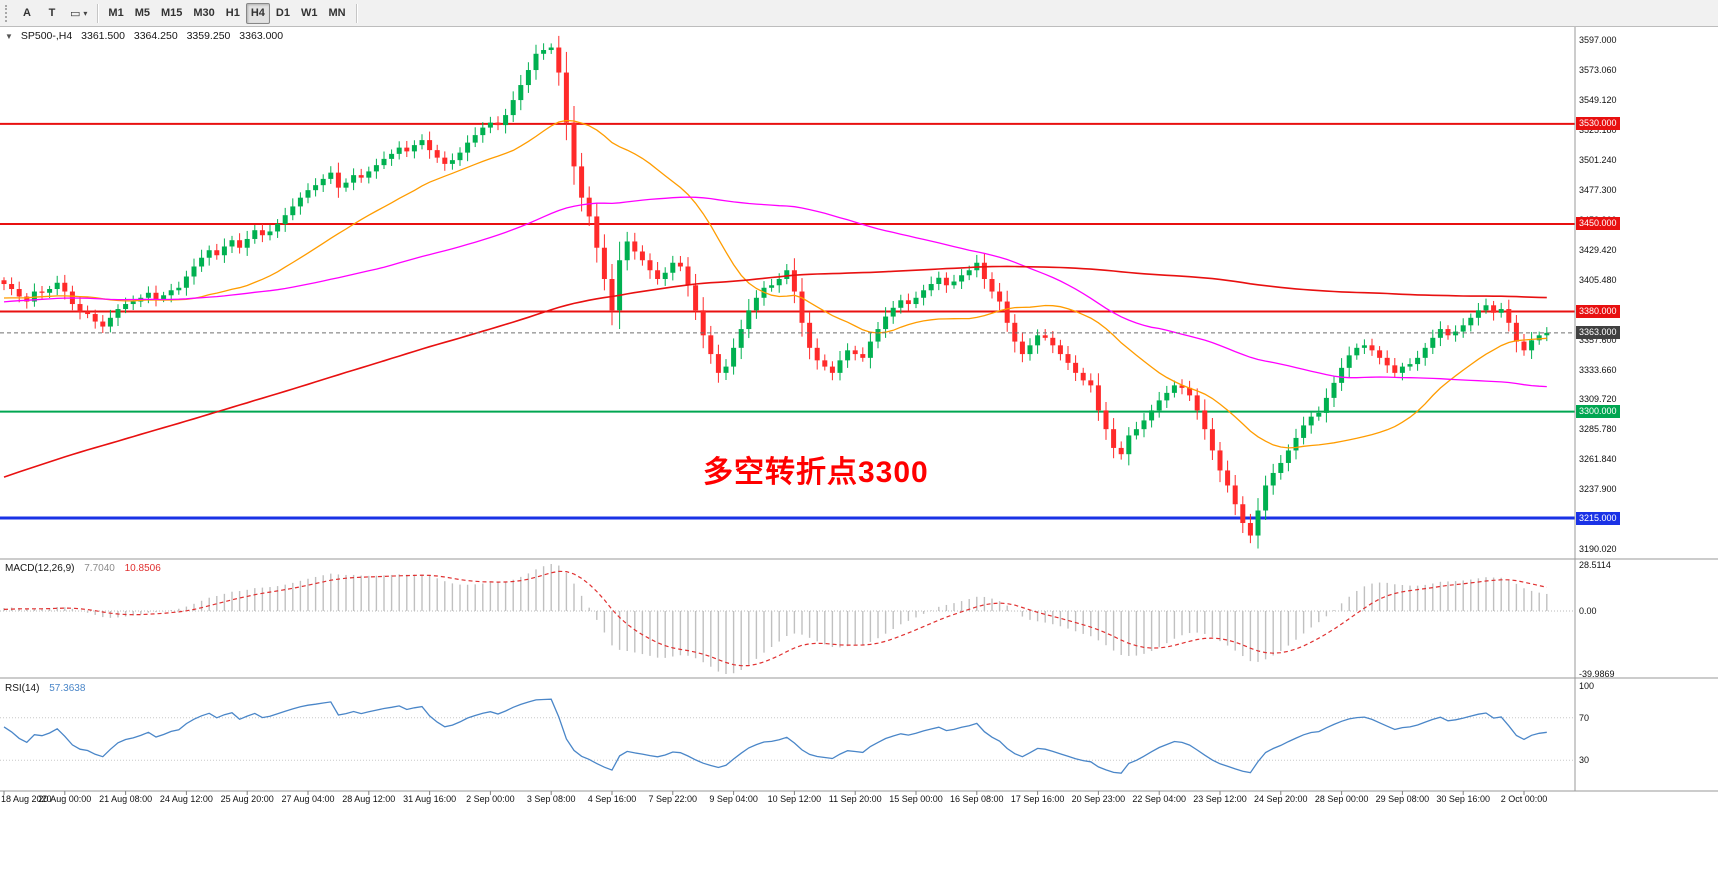 This screenshot has height=893, width=1718. I want to click on price-line-badge-3215.000: 3215.000, so click(1598, 518).